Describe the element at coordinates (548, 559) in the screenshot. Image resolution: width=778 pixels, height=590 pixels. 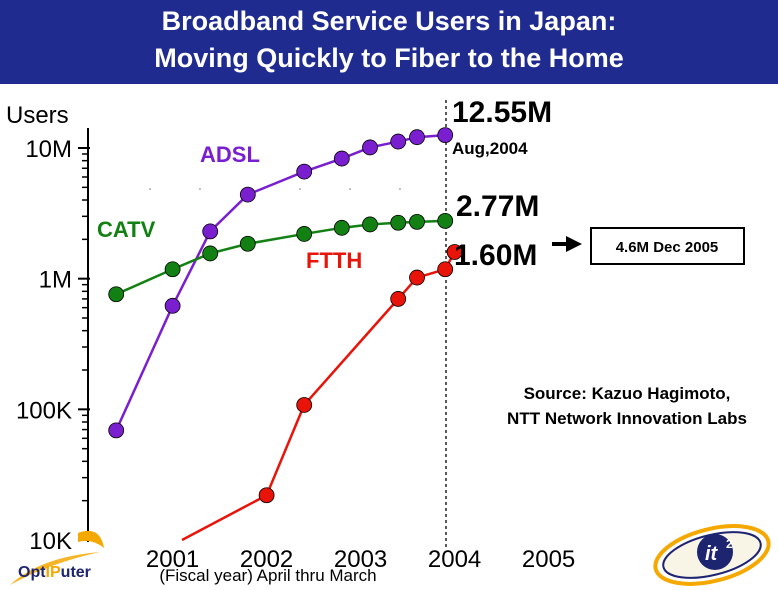
I see `x-tick-label: 2005` at that location.